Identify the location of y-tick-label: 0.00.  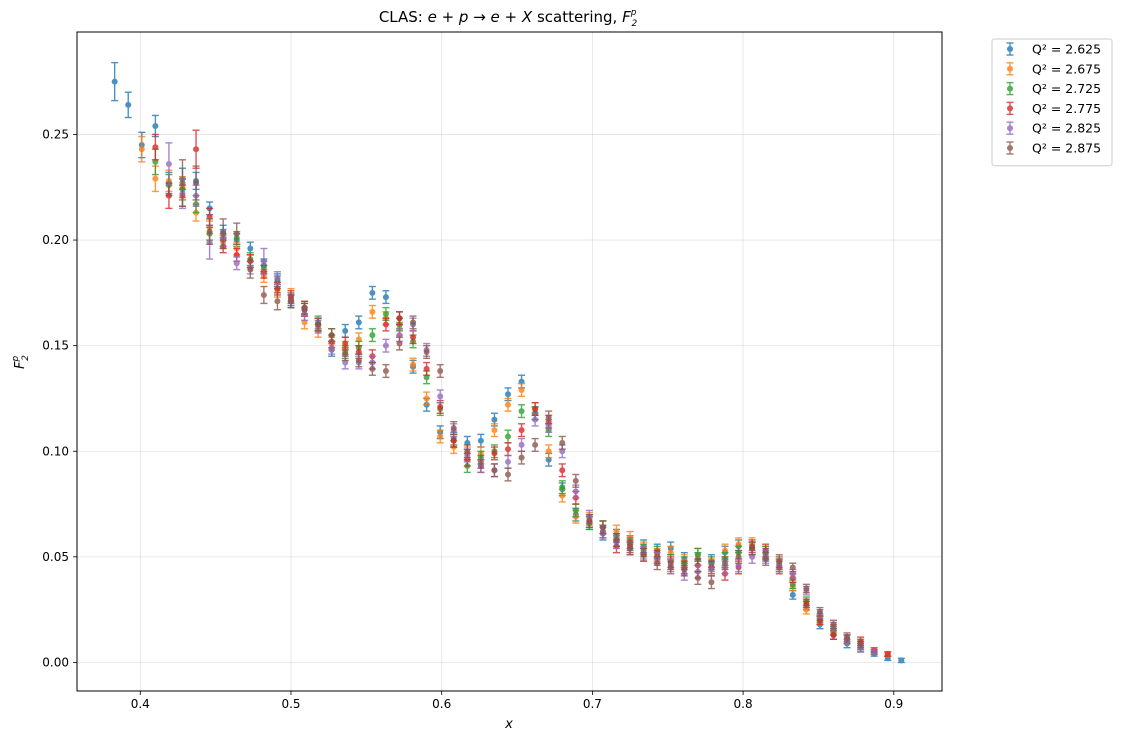
(55, 662).